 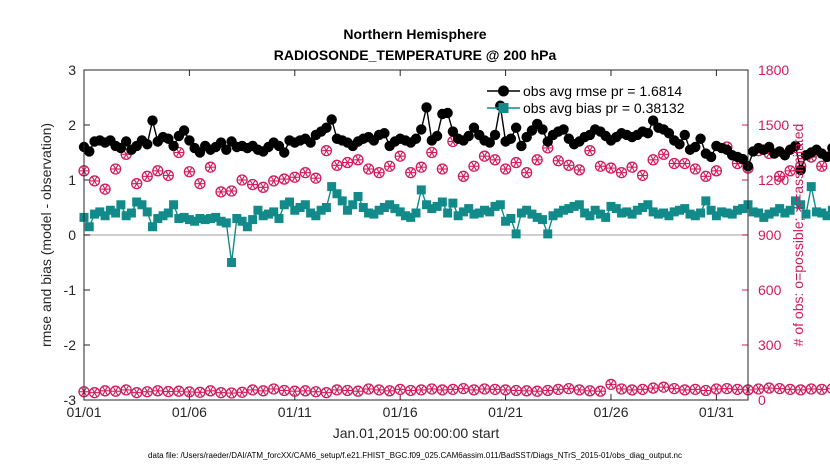 What do you see at coordinates (72, 125) in the screenshot?
I see `y-tick-label: 2` at bounding box center [72, 125].